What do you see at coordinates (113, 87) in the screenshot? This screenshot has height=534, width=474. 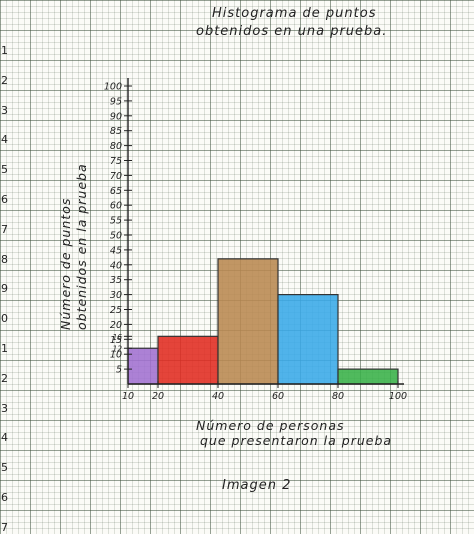 I see `y-tick-label: 100` at bounding box center [113, 87].